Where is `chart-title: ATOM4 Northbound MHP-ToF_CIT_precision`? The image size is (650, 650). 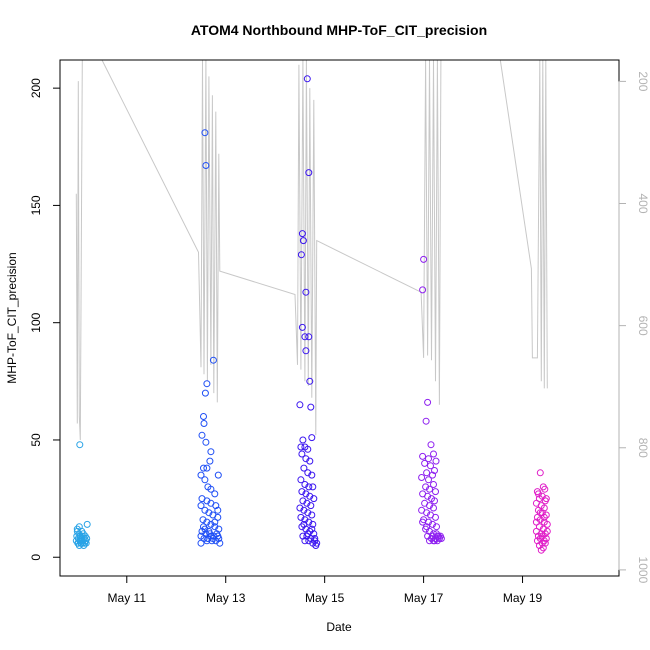
chart-title: ATOM4 Northbound MHP-ToF_CIT_precision is located at coordinates (339, 30).